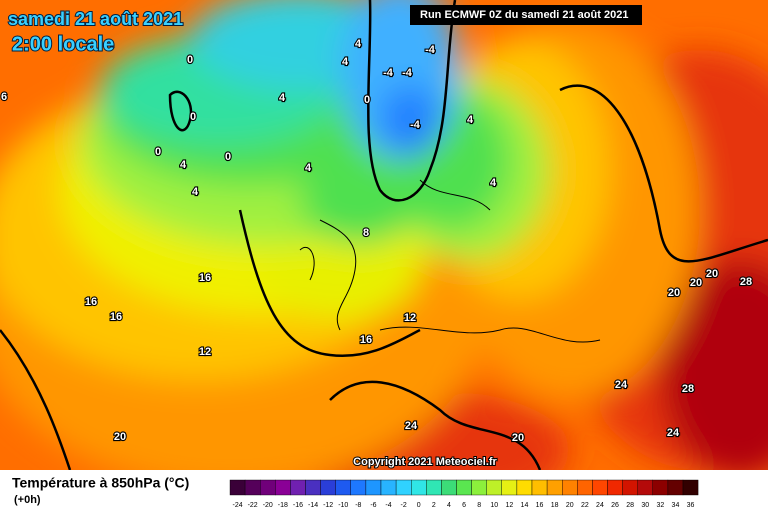 The image size is (768, 512). I want to click on colorbar-label: -12, so click(328, 505).